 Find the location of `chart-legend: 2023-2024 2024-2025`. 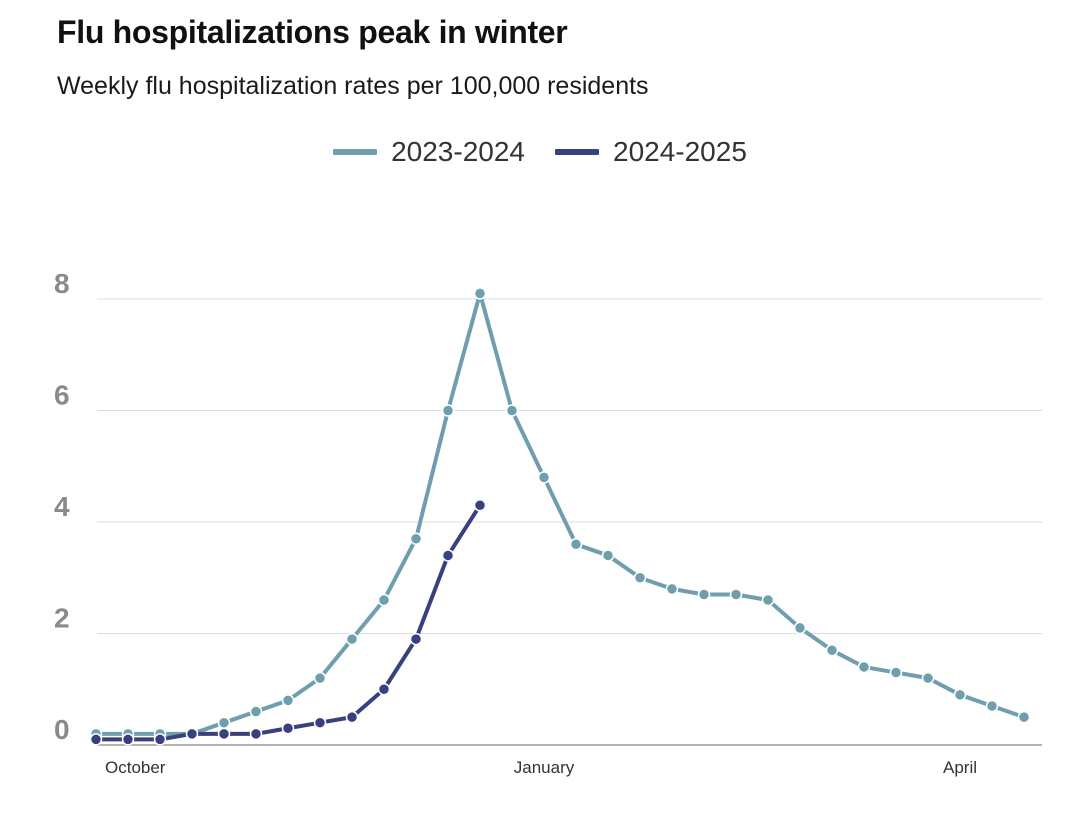

chart-legend: 2023-2024 2024-2025 is located at coordinates (540, 152).